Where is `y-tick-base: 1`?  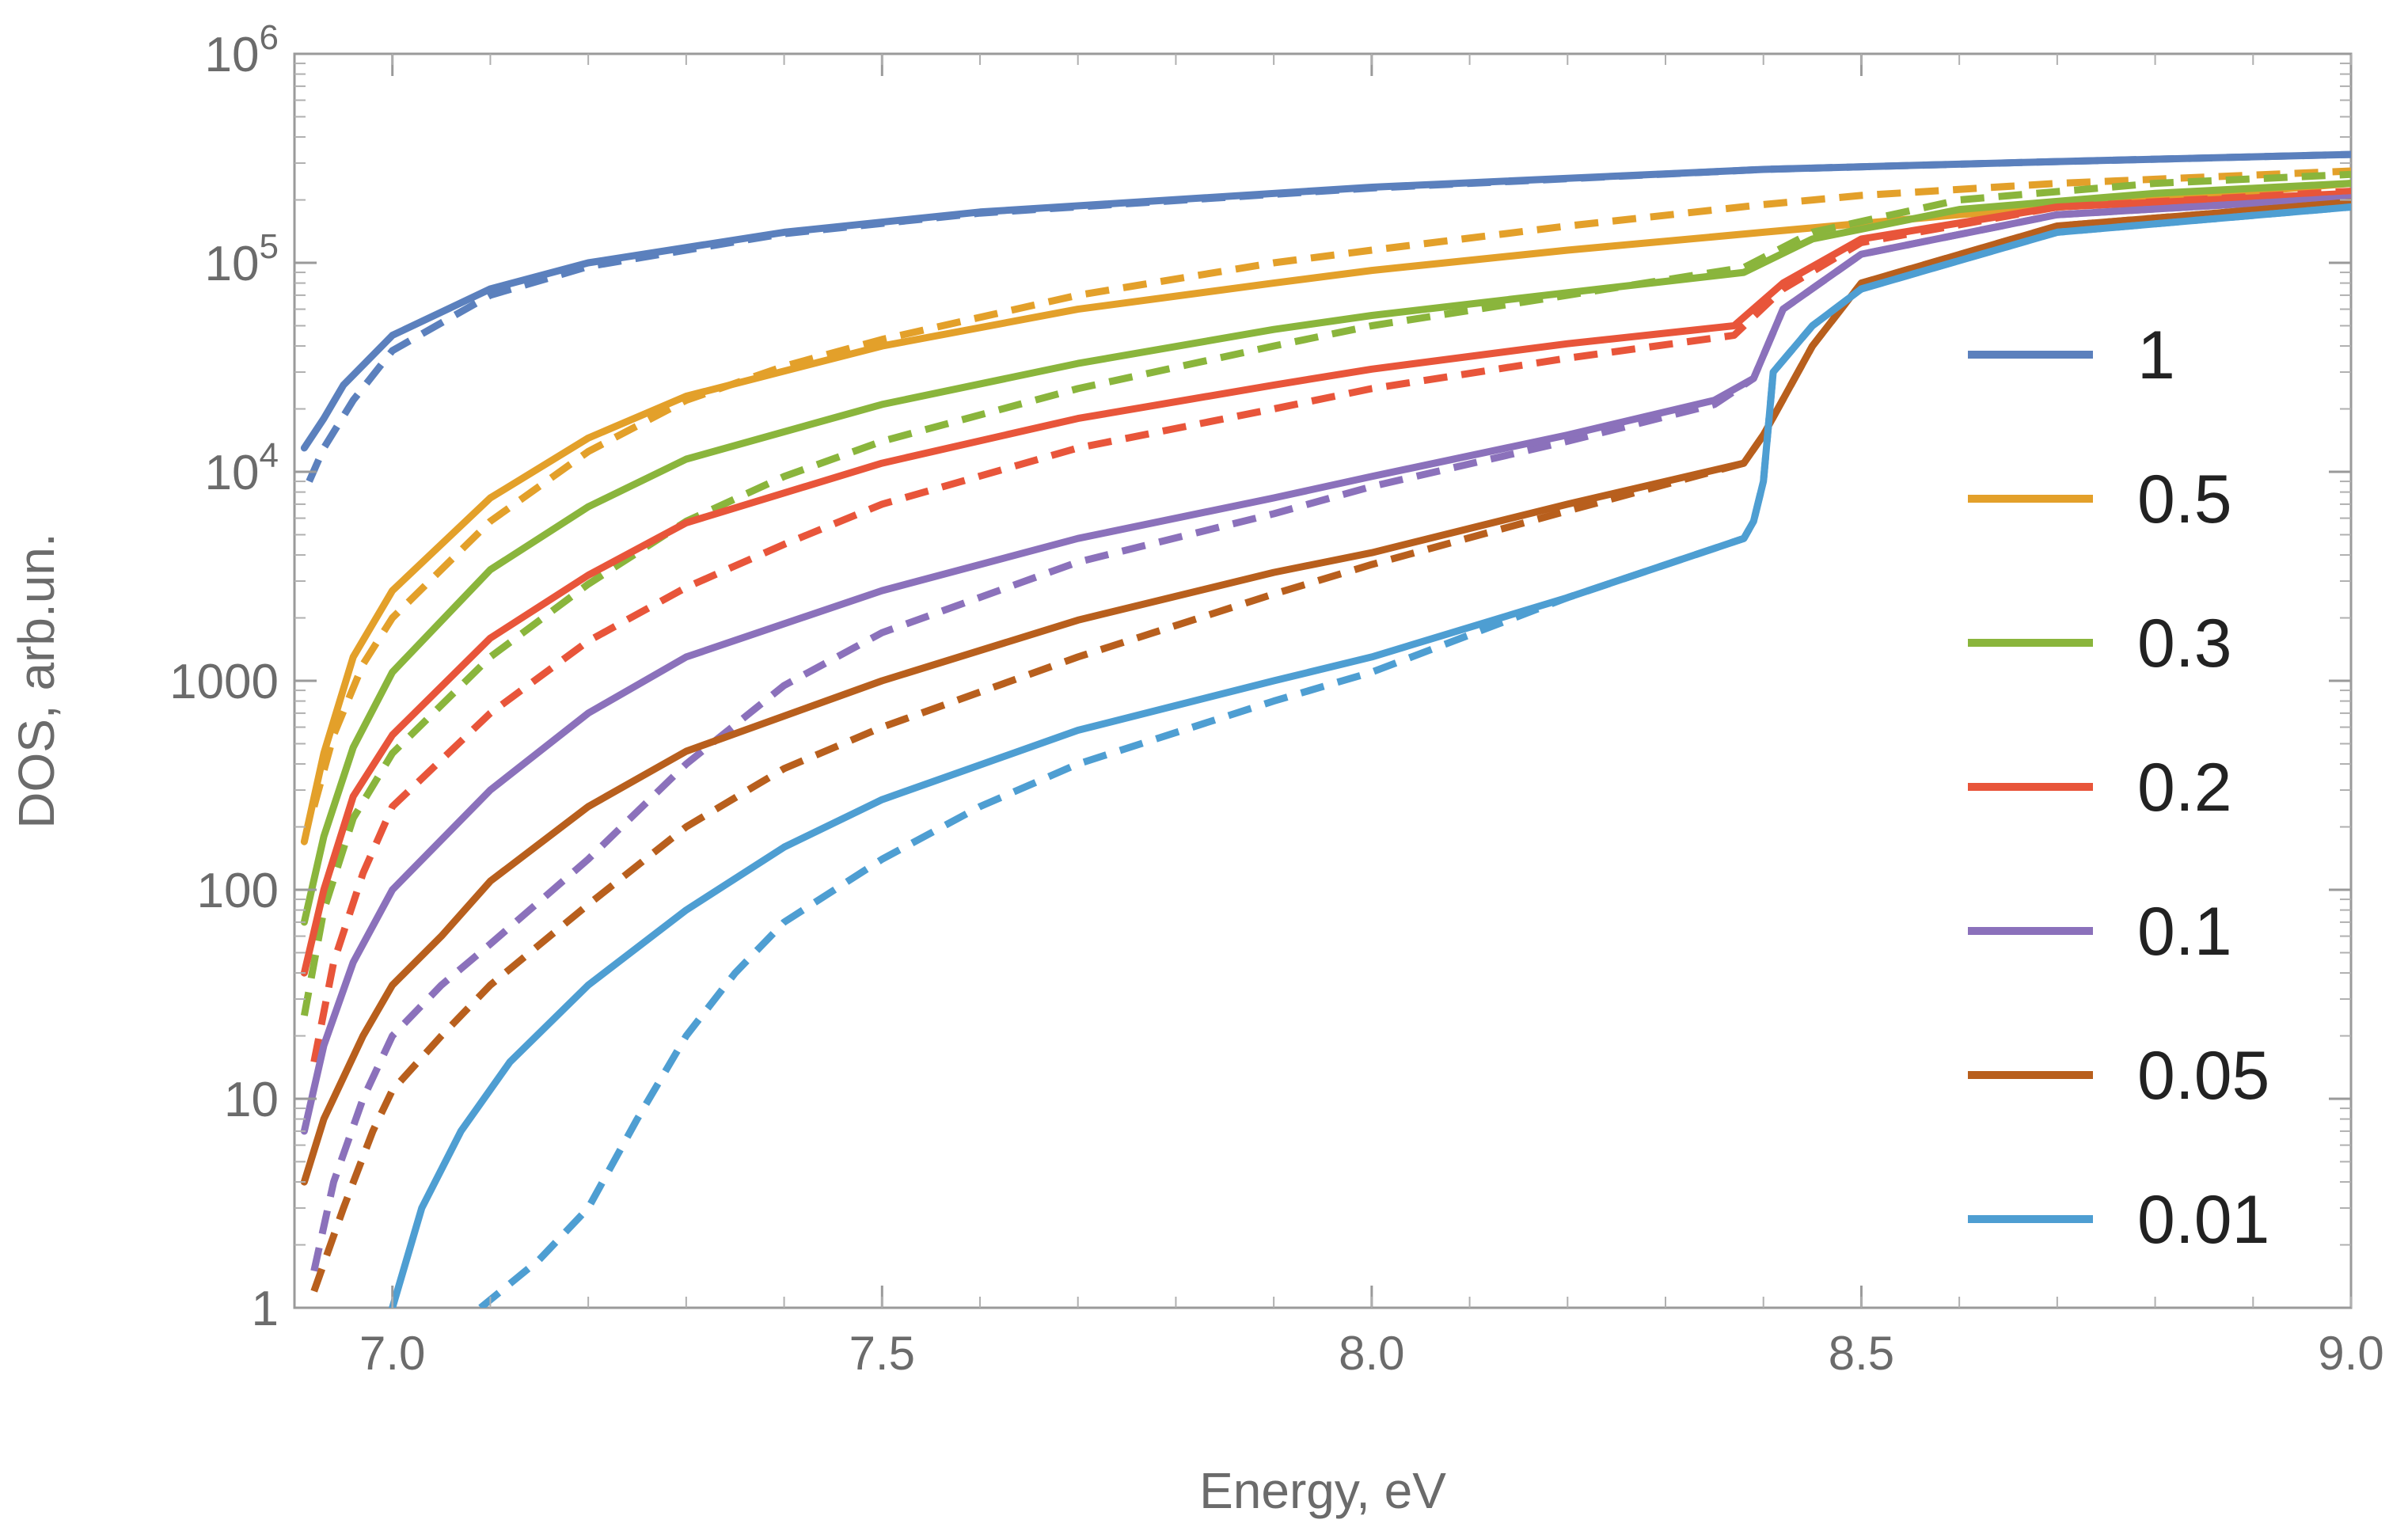 y-tick-base: 1 is located at coordinates (266, 1309).